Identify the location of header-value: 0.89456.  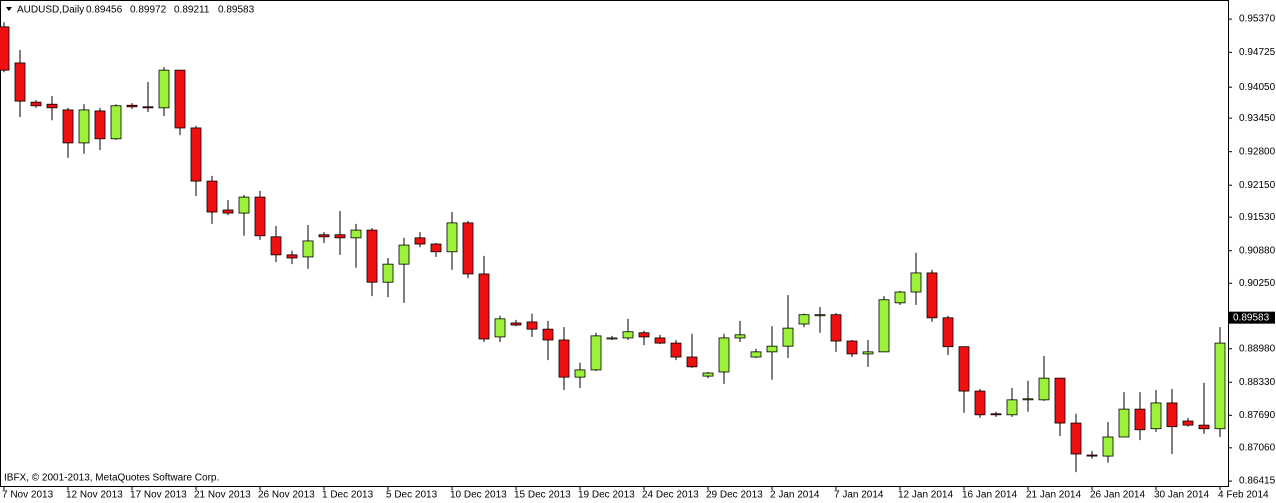
(104, 10).